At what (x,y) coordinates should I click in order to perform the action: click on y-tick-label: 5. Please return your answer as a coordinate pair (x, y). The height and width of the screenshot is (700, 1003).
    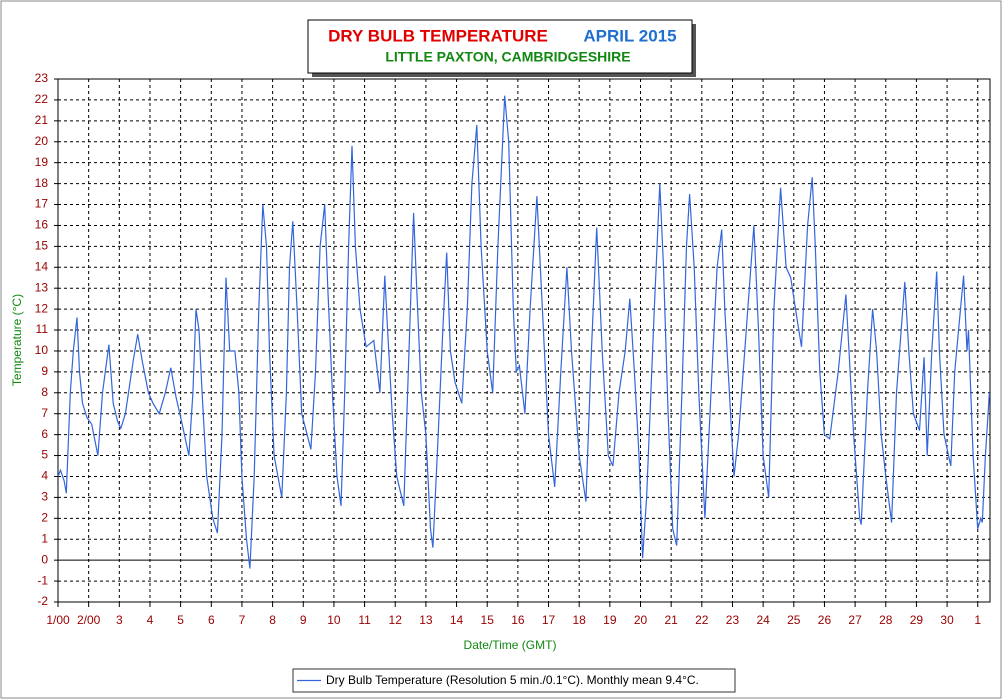
    Looking at the image, I should click on (44, 455).